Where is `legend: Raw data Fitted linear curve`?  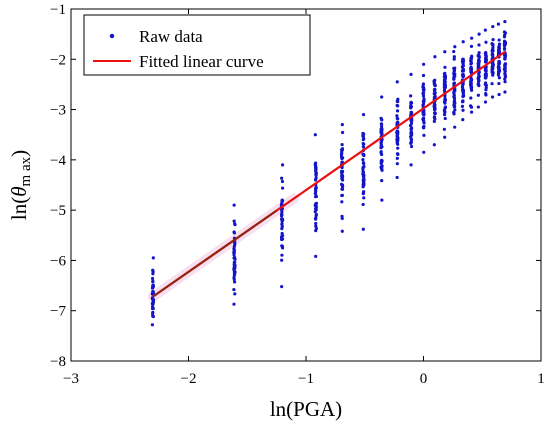
legend: Raw data Fitted linear curve is located at coordinates (197, 45).